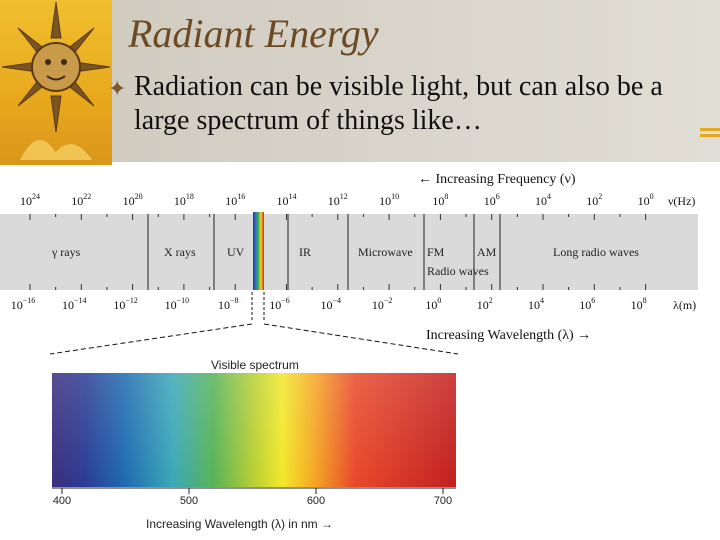 The width and height of the screenshot is (720, 540). Describe the element at coordinates (385, 252) in the screenshot. I see `band-microwave: Microwave` at that location.